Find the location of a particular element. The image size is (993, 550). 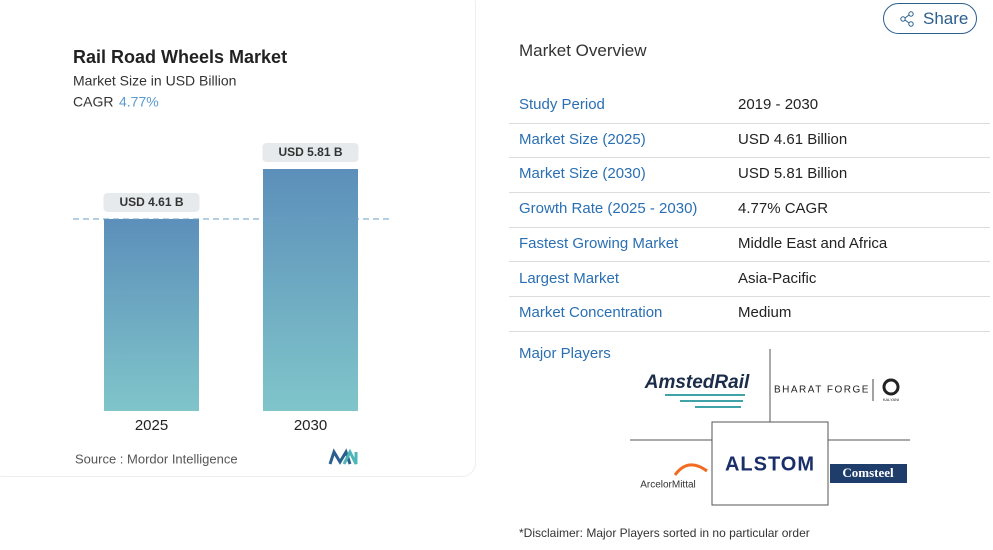

share-icon is located at coordinates (907, 19).